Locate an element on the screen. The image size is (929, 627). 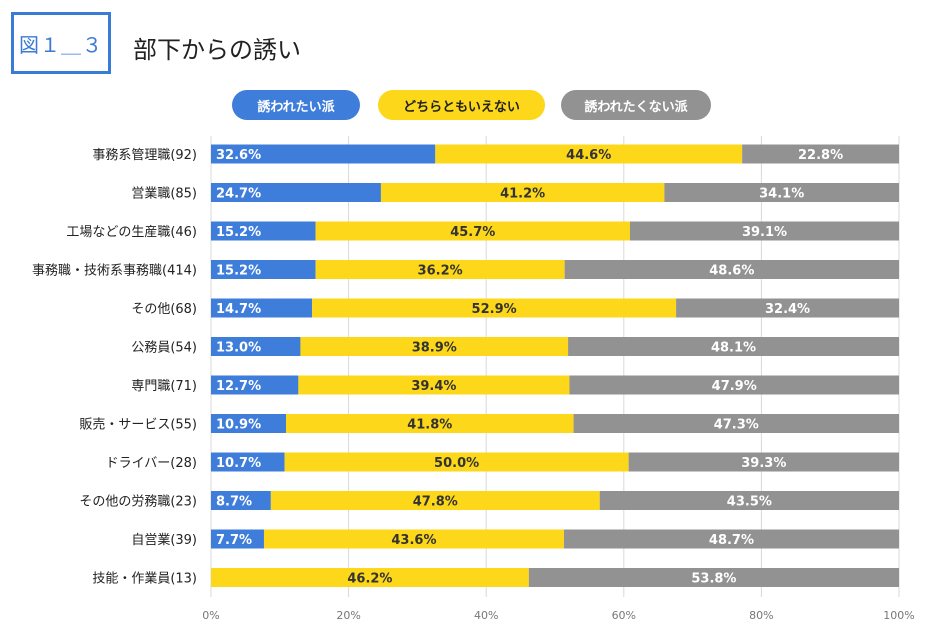
data-label: 47.3% is located at coordinates (736, 425).